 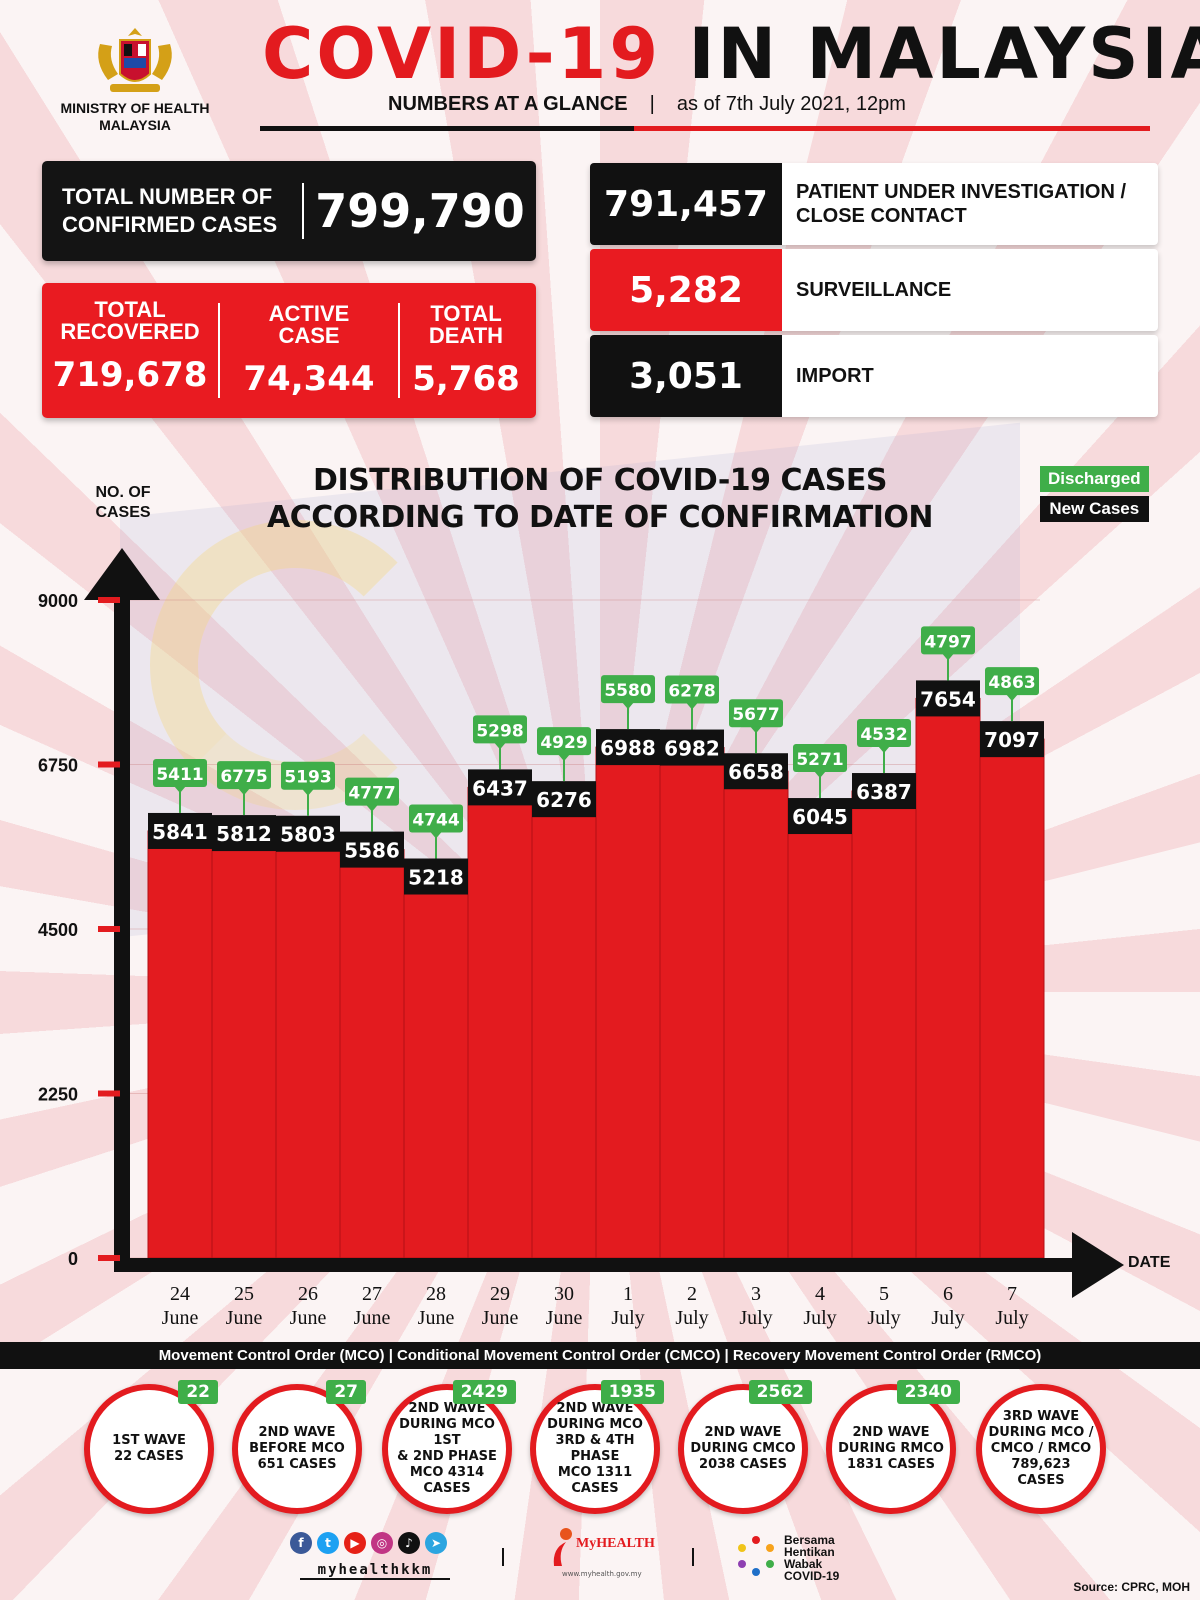 I want to click on new-cases-label: 7654, so click(x=948, y=699).